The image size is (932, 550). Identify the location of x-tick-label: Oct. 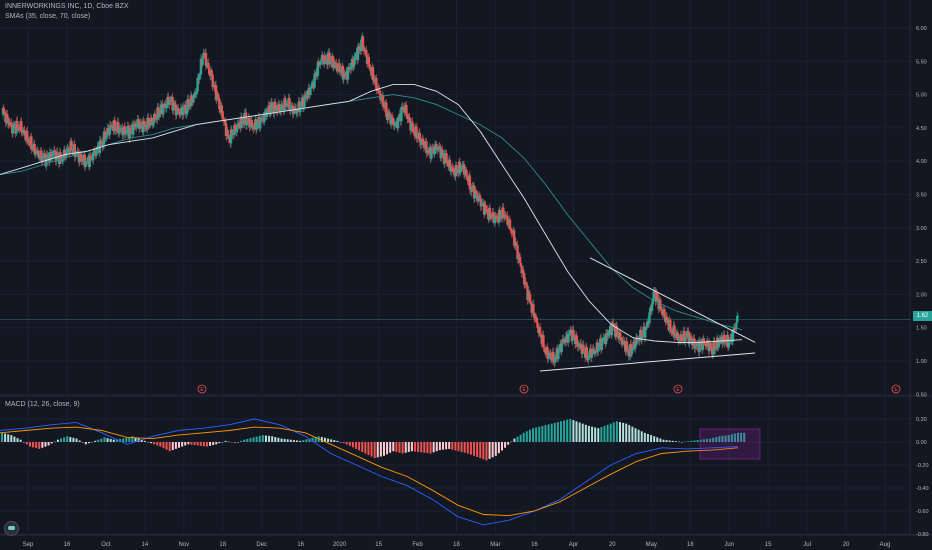
(106, 545).